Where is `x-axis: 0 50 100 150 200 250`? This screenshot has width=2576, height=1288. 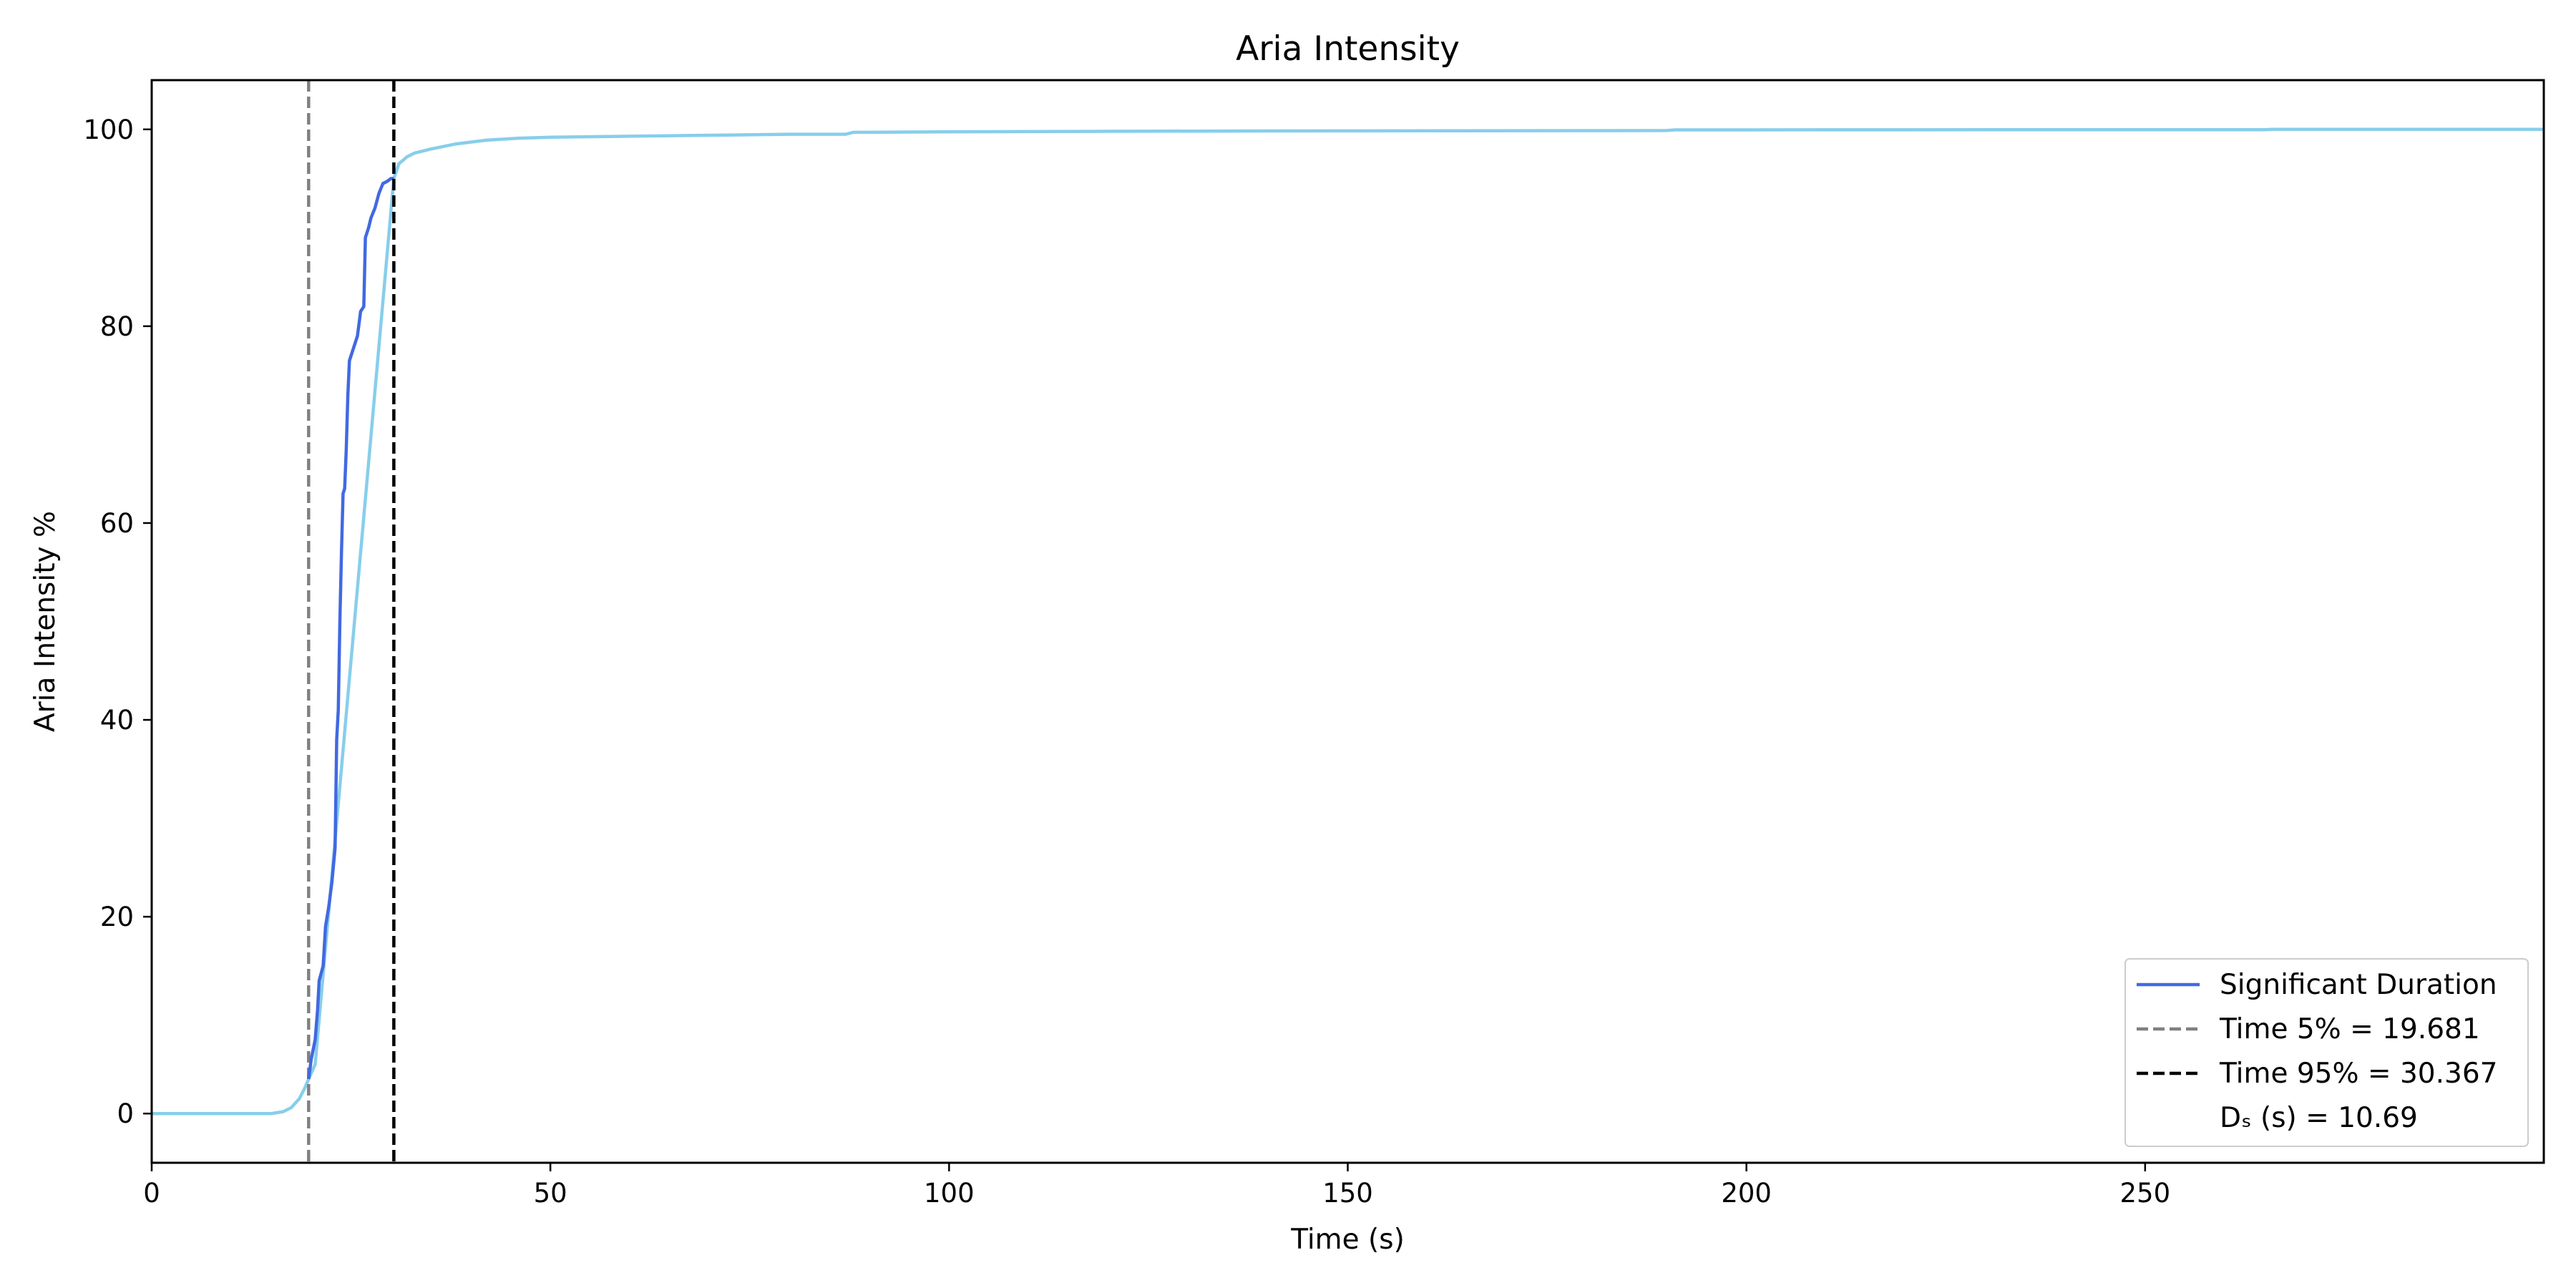
x-axis: 0 50 100 150 200 250 is located at coordinates (1156, 1186).